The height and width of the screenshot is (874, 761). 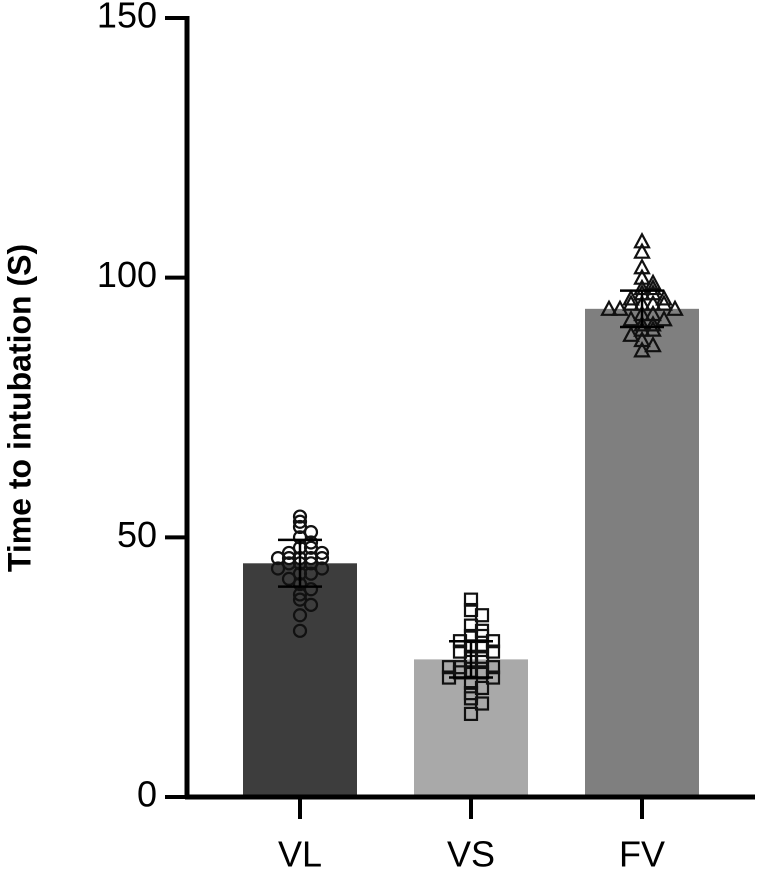 I want to click on x-tick-label: VL, so click(x=300, y=854).